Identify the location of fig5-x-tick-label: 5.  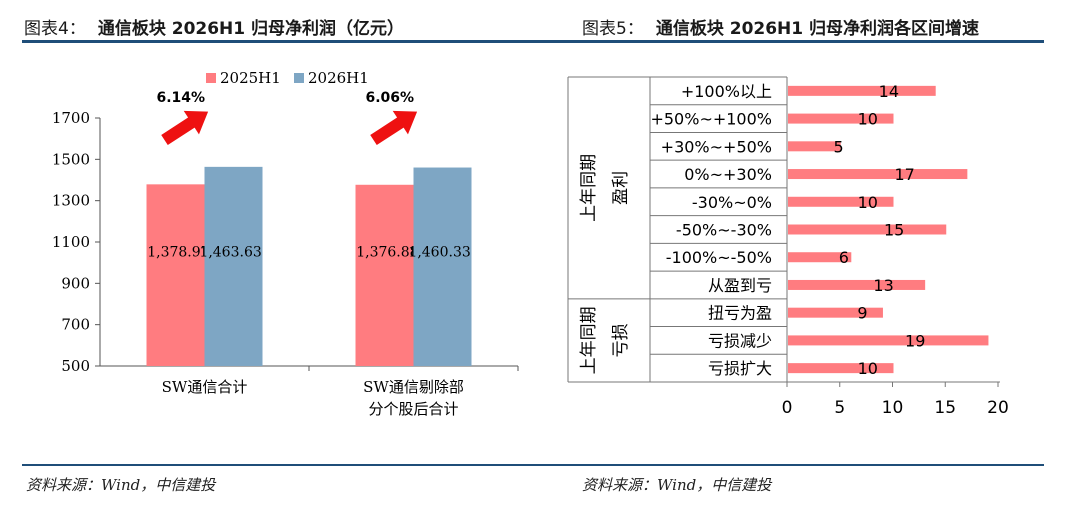
(839, 408).